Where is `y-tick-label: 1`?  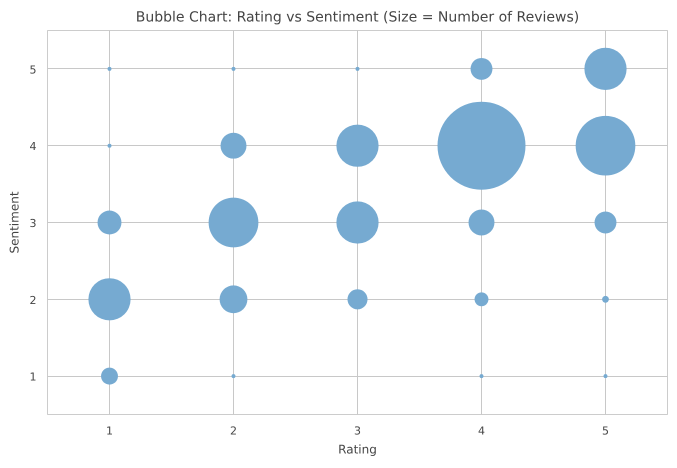 y-tick-label: 1 is located at coordinates (33, 377).